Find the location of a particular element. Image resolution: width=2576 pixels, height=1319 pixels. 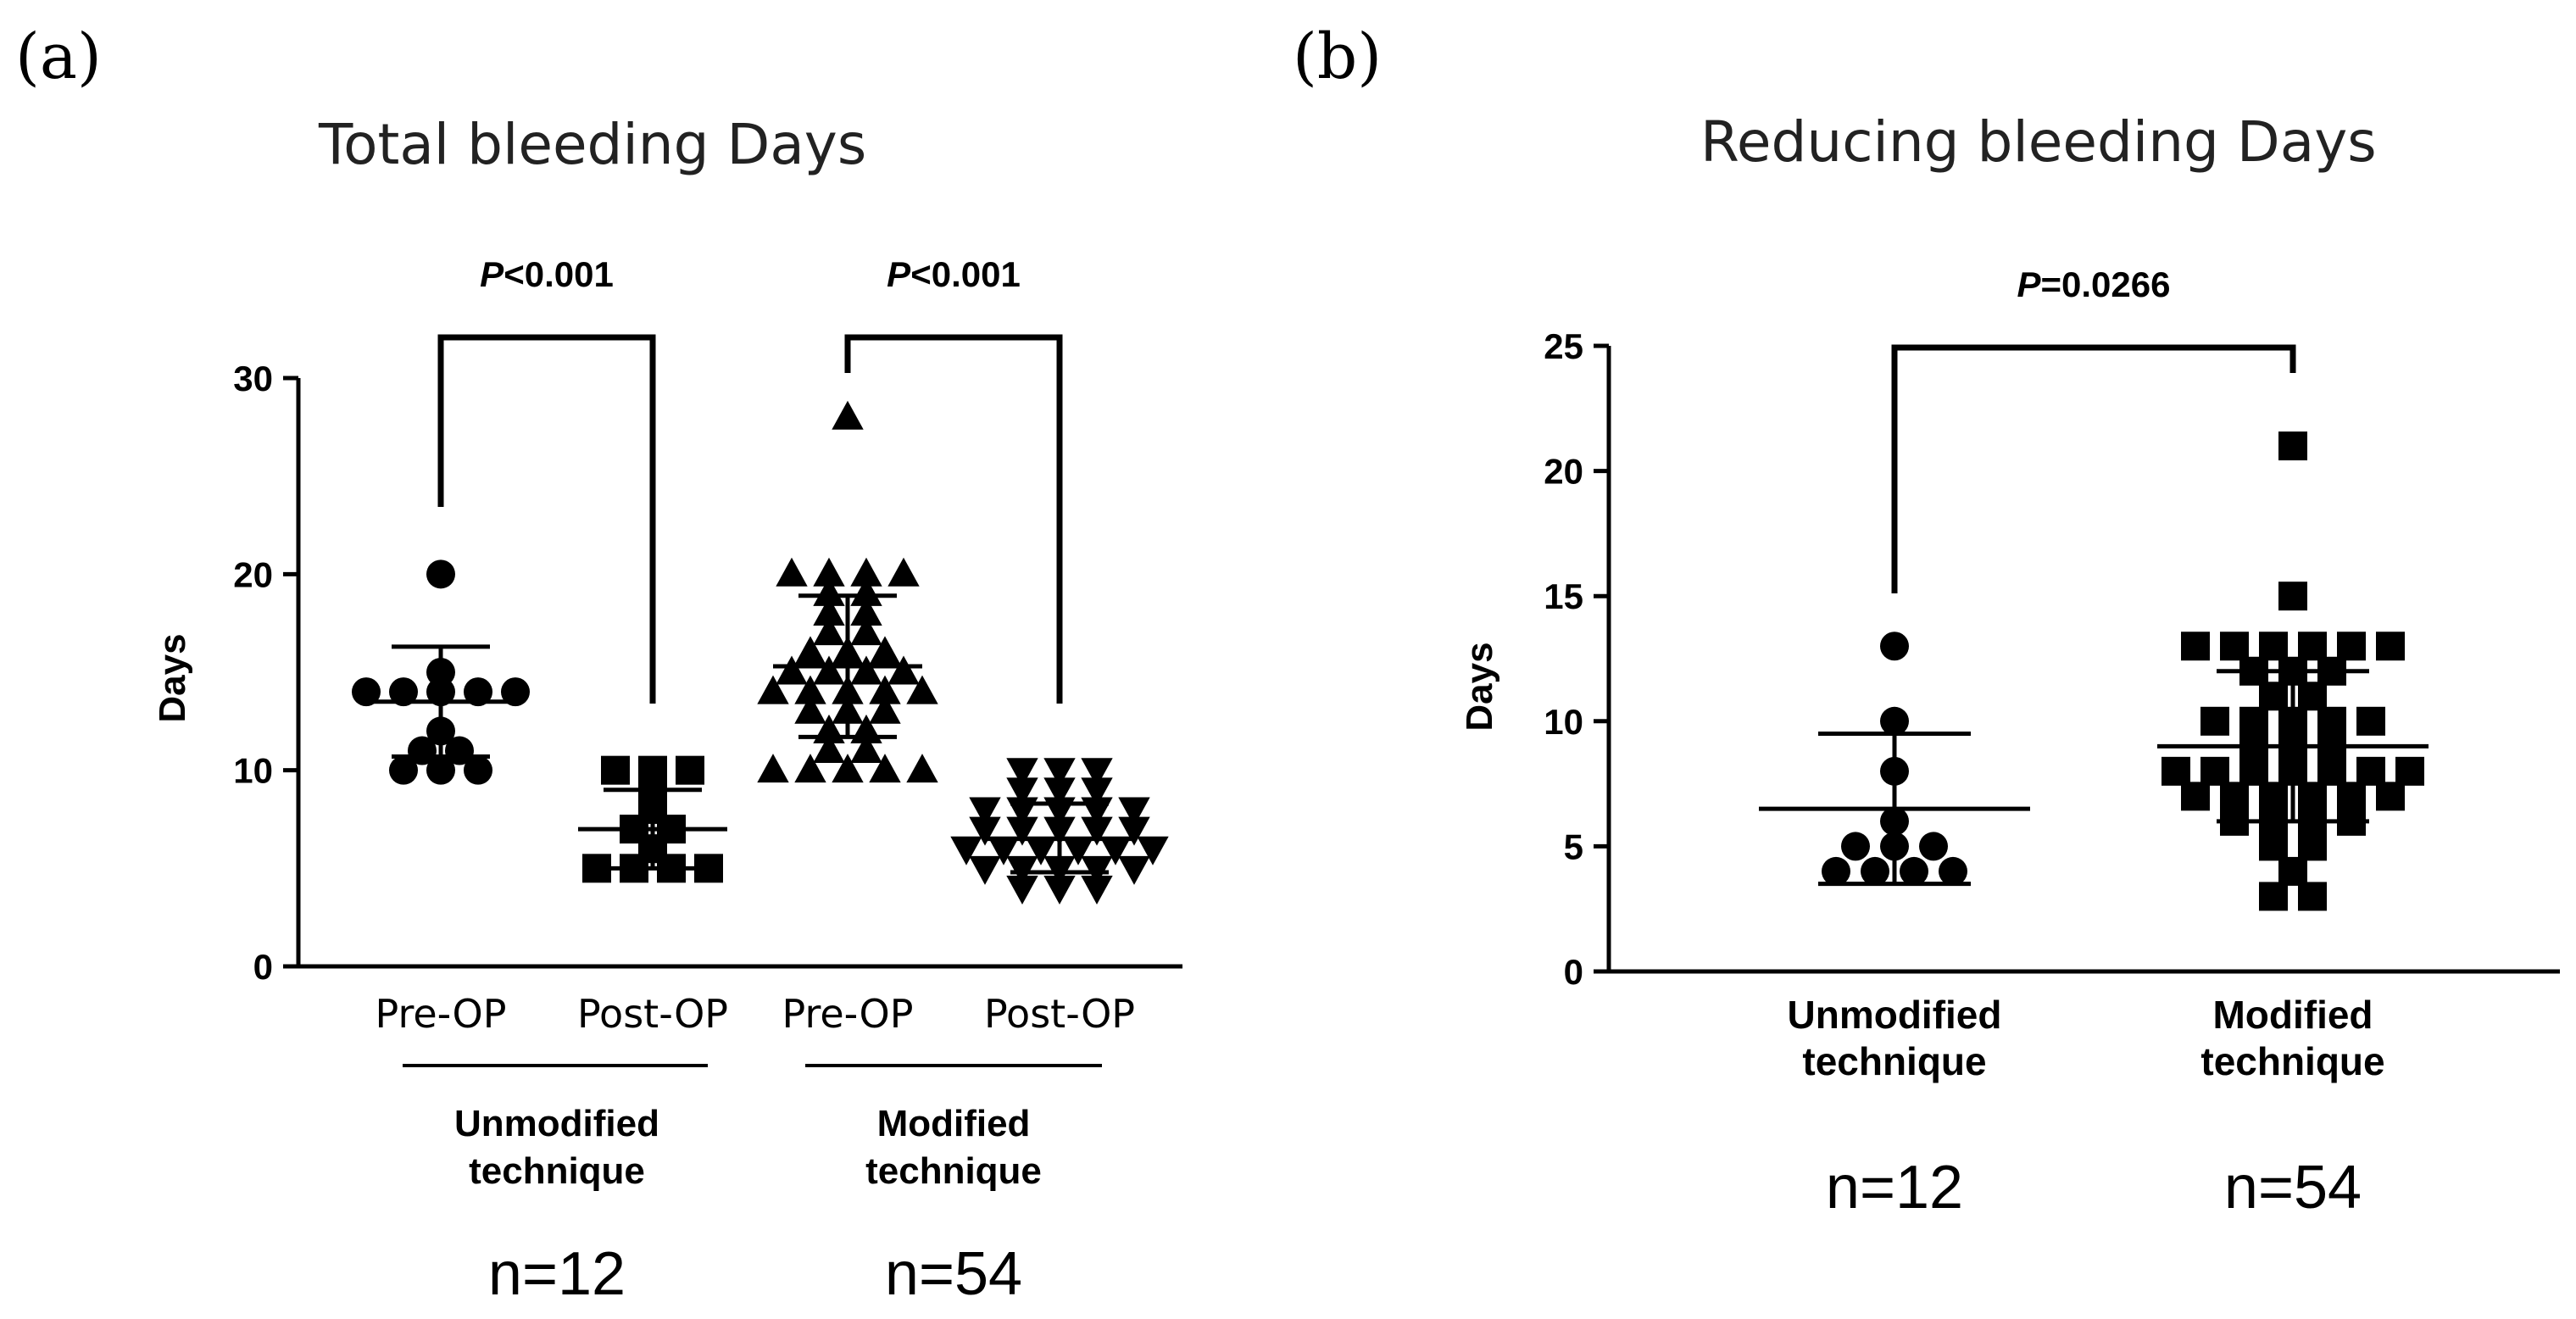

series-unmodified-technique is located at coordinates (1894, 759).